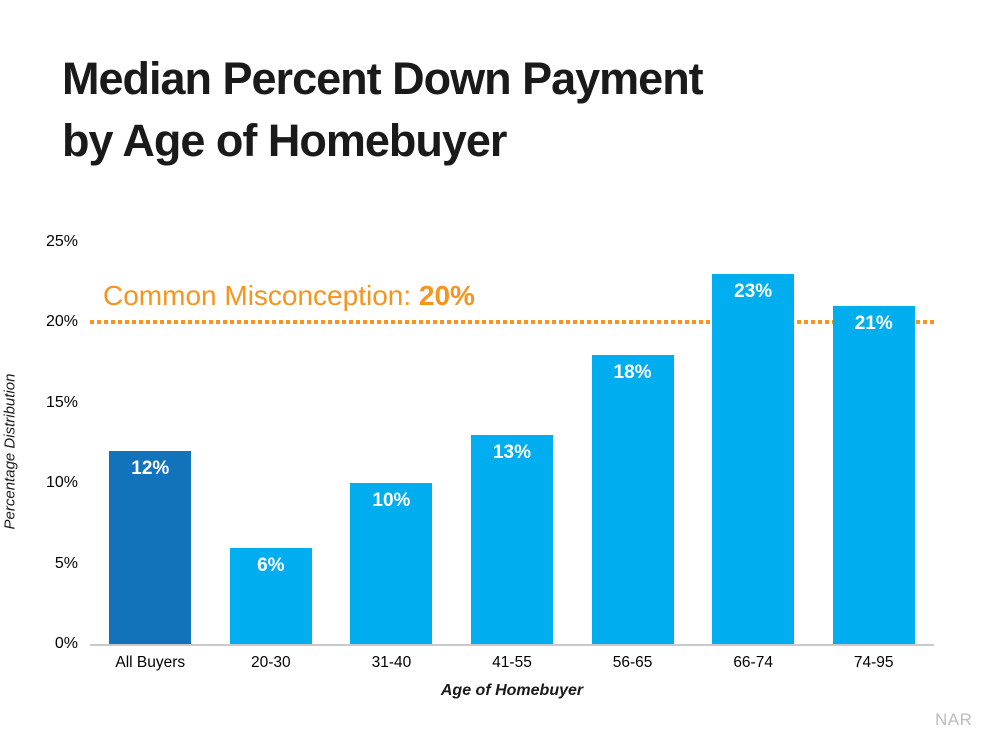 The height and width of the screenshot is (750, 1000). I want to click on bar-20-30: 6%, so click(270, 595).